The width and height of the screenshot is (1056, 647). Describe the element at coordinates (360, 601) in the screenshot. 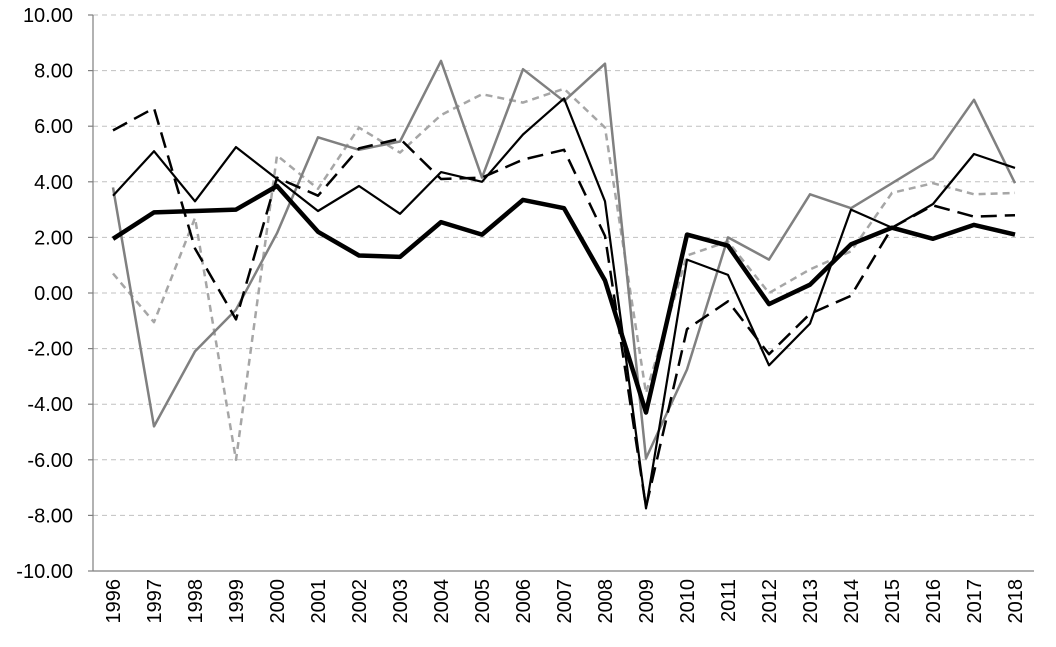

I see `x-tick-label: 2002` at that location.